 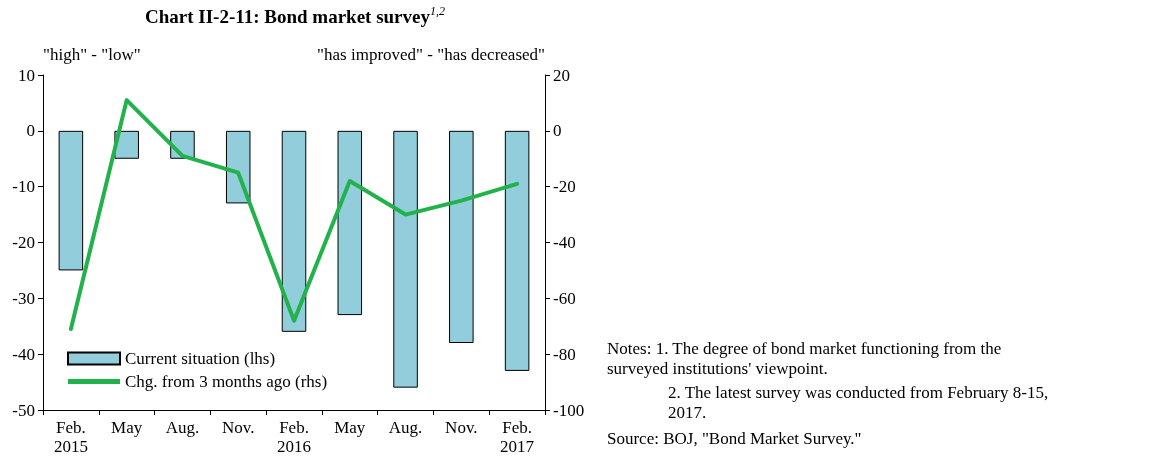 What do you see at coordinates (557, 131) in the screenshot?
I see `y2-tick-label: 0` at bounding box center [557, 131].